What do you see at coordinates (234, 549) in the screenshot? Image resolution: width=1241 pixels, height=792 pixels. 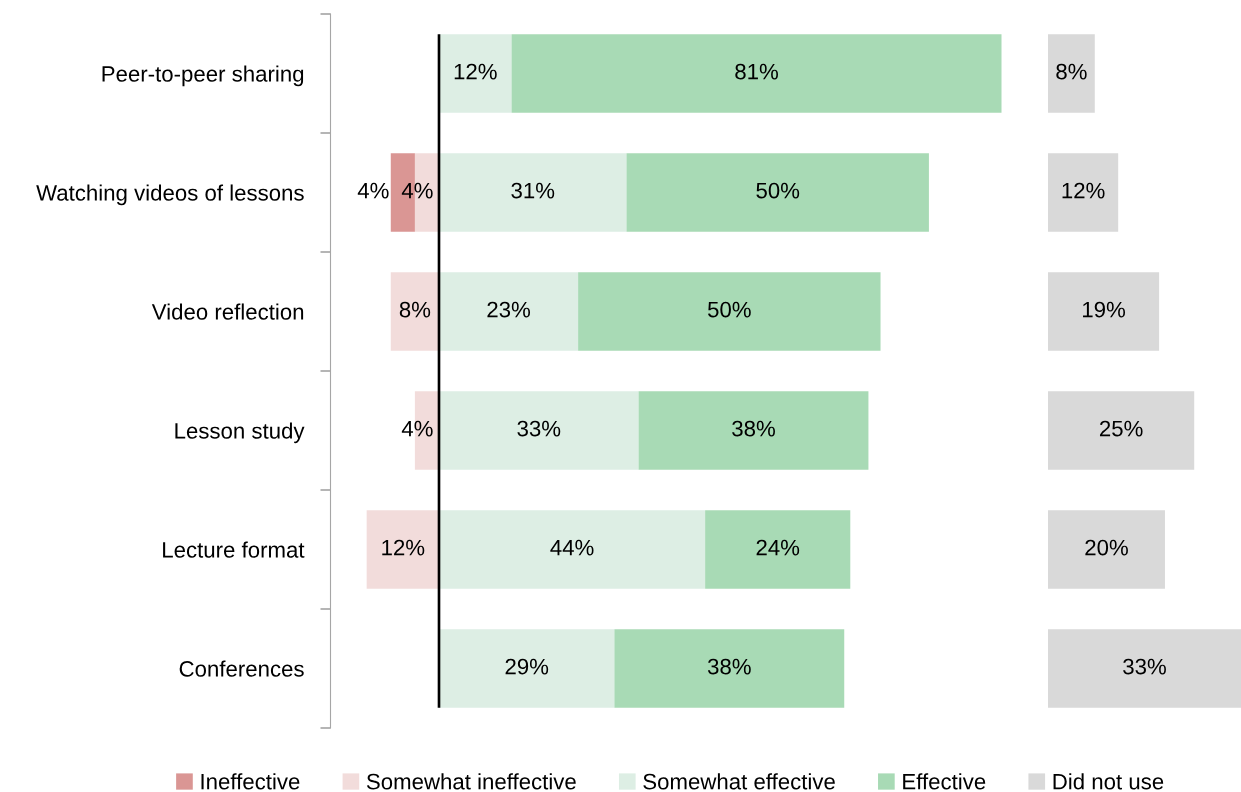 I see `y-tick-label: Lecture format` at bounding box center [234, 549].